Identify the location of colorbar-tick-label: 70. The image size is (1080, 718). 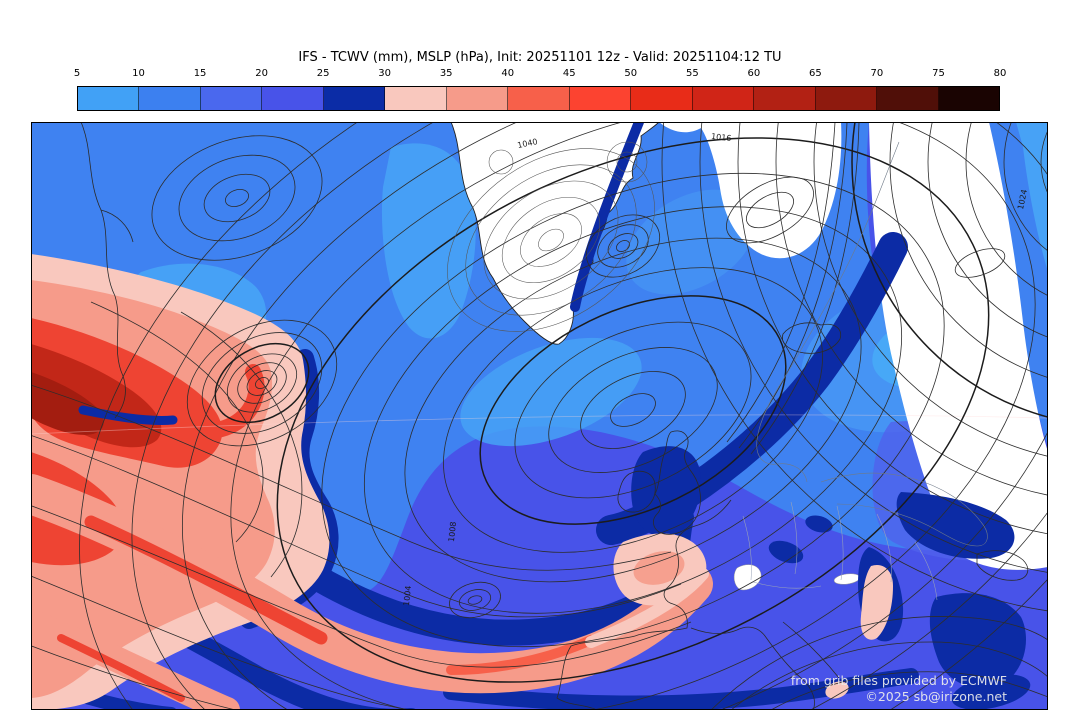
(877, 73).